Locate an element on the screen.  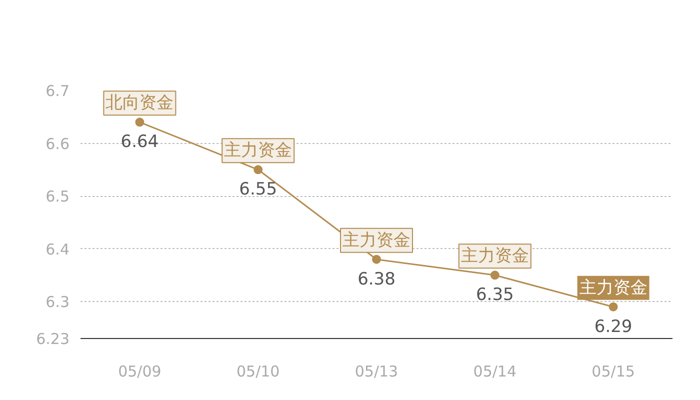
data-label: 6.64 is located at coordinates (139, 142).